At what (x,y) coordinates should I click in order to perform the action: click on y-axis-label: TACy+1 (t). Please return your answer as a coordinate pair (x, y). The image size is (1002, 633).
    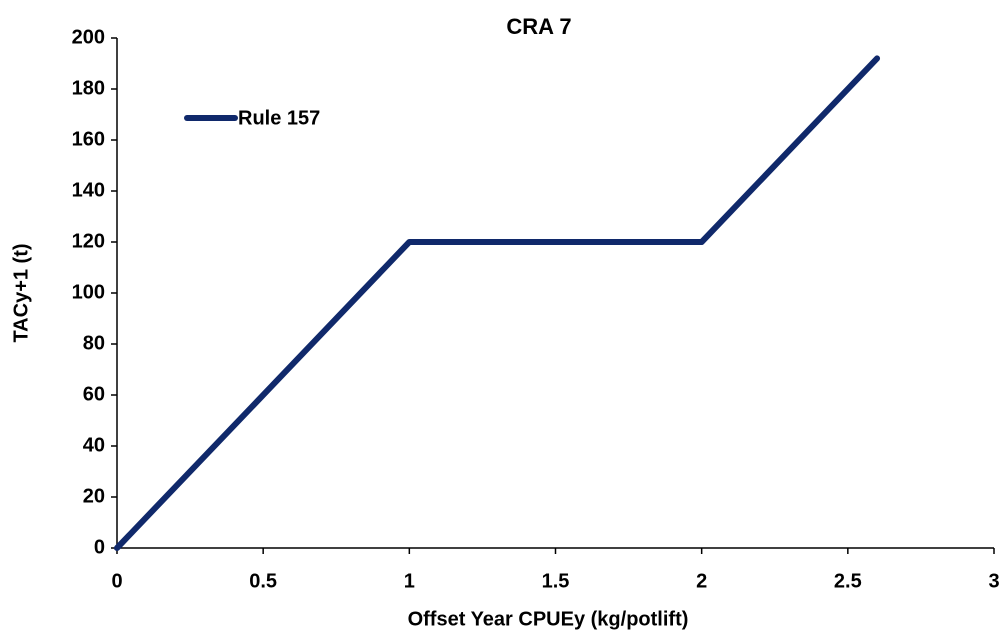
    Looking at the image, I should click on (21, 292).